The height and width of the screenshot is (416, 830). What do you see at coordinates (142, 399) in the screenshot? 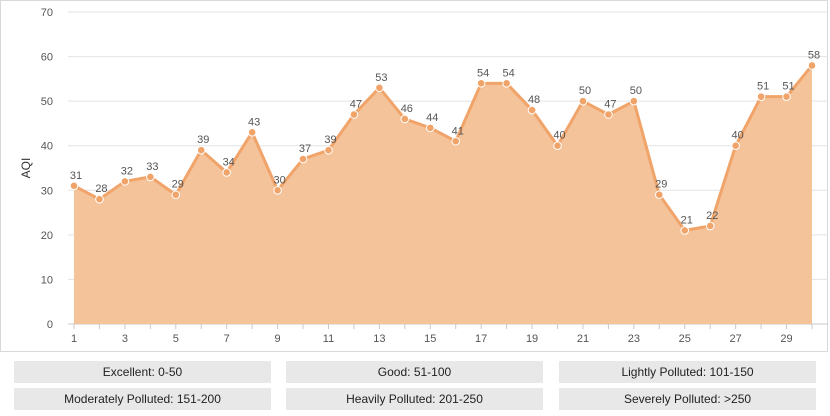
I see `legend-moderately-polluted: Moderately Polluted: 151-200` at bounding box center [142, 399].